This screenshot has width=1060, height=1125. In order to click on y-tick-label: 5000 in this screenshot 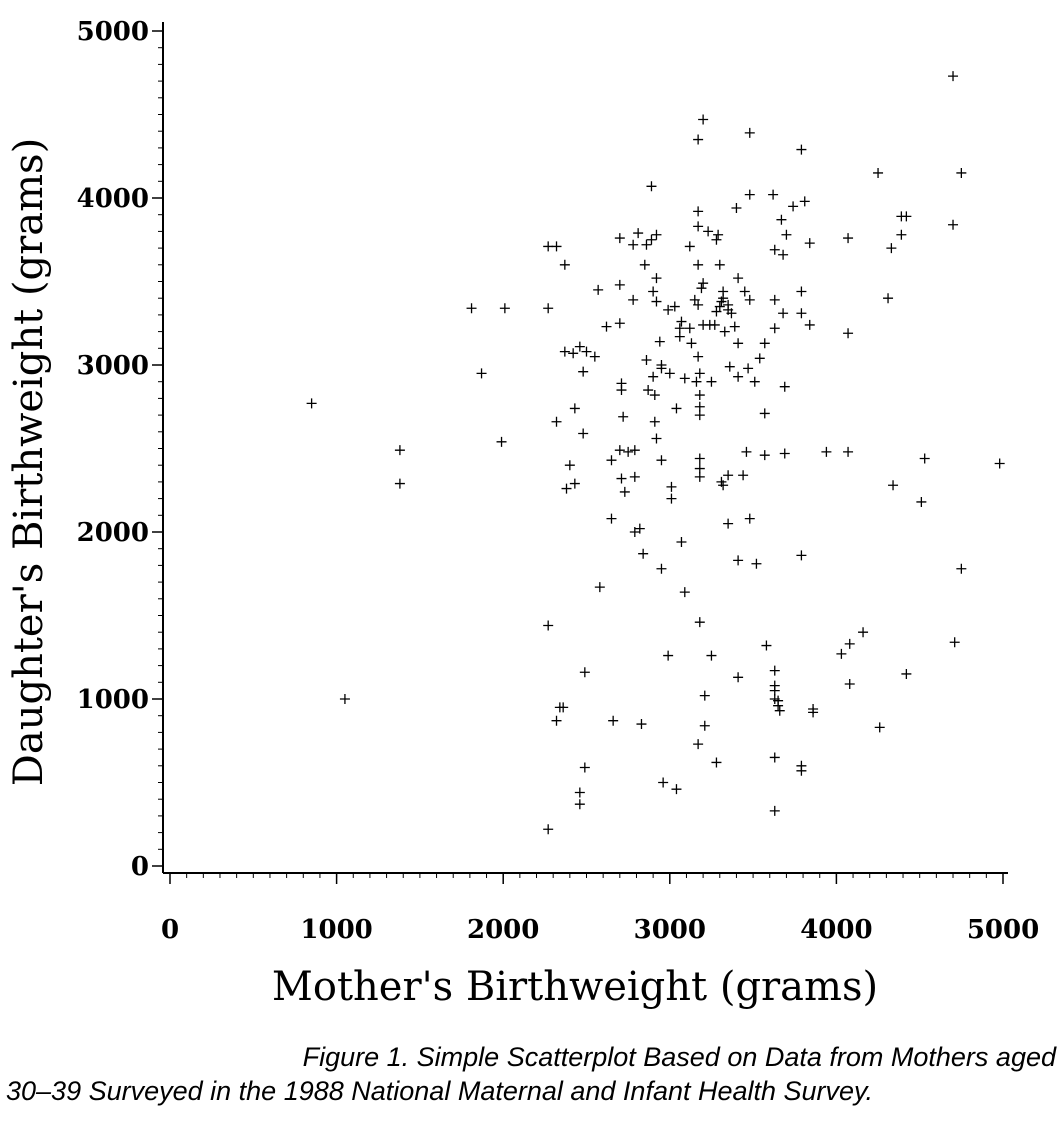, I will do `click(113, 32)`.